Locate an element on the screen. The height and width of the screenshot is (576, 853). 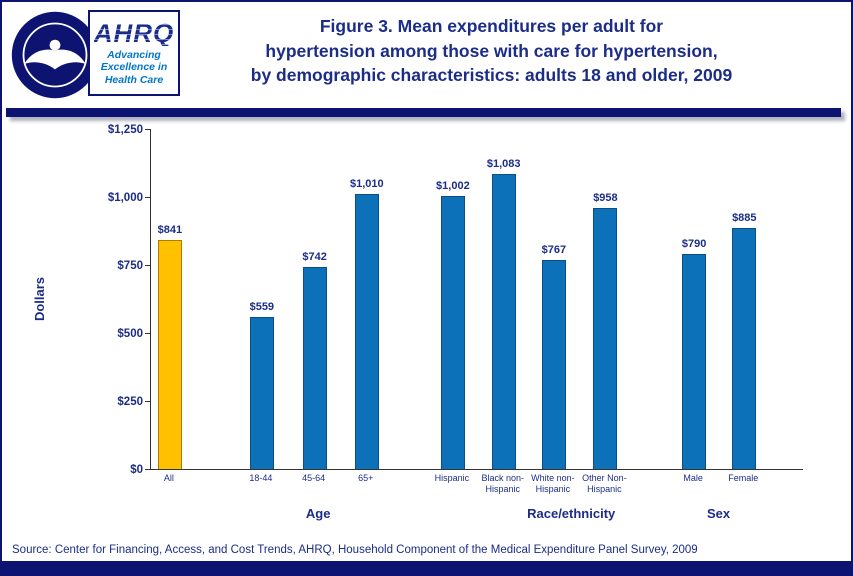
logo-group: AHRQ Advancing Excellence in Health Care is located at coordinates (95, 55).